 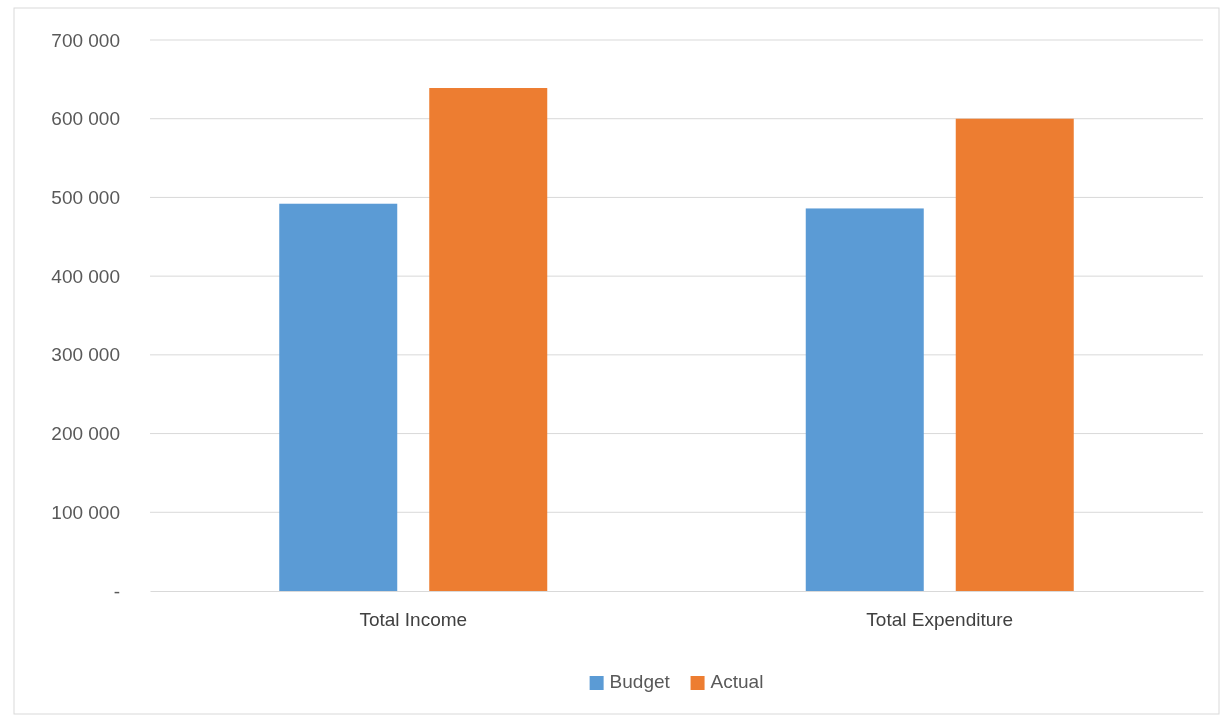 What do you see at coordinates (85, 355) in the screenshot?
I see `y-tick-label: 300 000` at bounding box center [85, 355].